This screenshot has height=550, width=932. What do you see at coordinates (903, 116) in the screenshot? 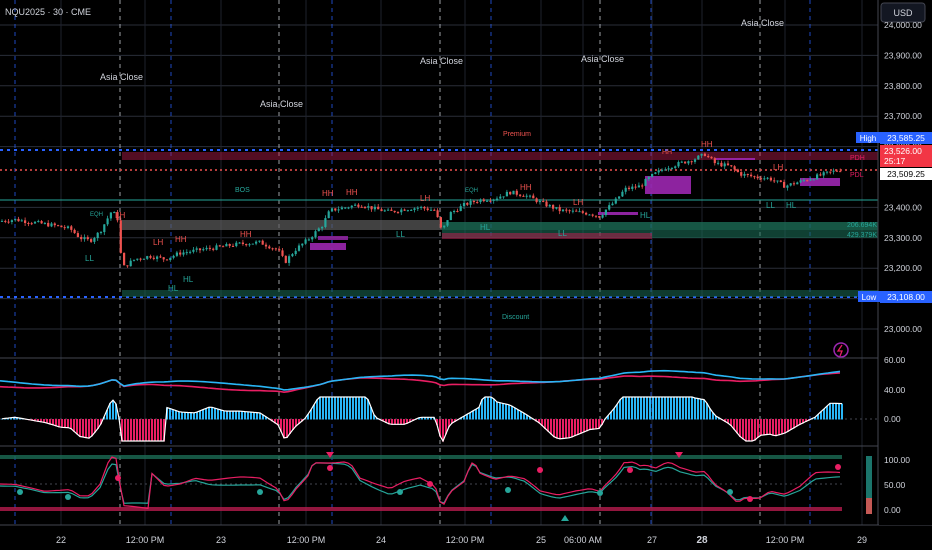
I see `price-tick: 23,700.00` at bounding box center [903, 116].